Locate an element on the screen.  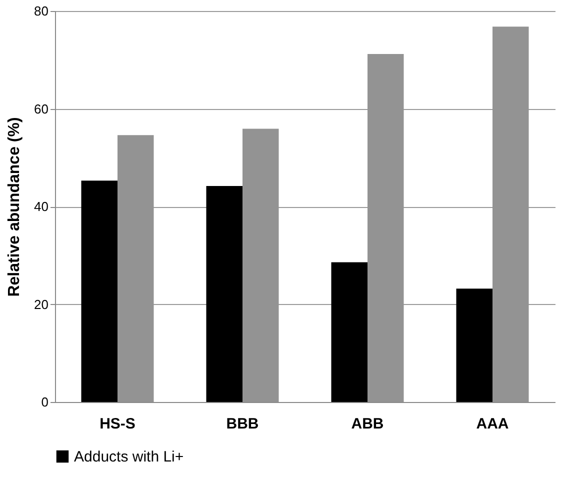
y-tick-label: 20 is located at coordinates (41, 304).